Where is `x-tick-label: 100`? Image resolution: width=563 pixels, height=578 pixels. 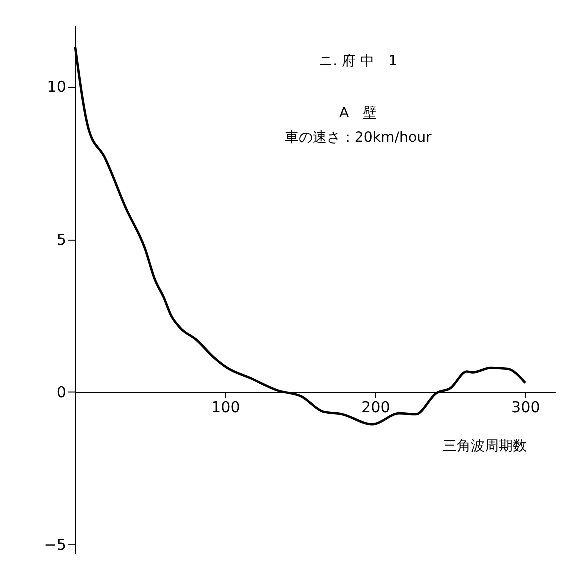 x-tick-label: 100 is located at coordinates (226, 407).